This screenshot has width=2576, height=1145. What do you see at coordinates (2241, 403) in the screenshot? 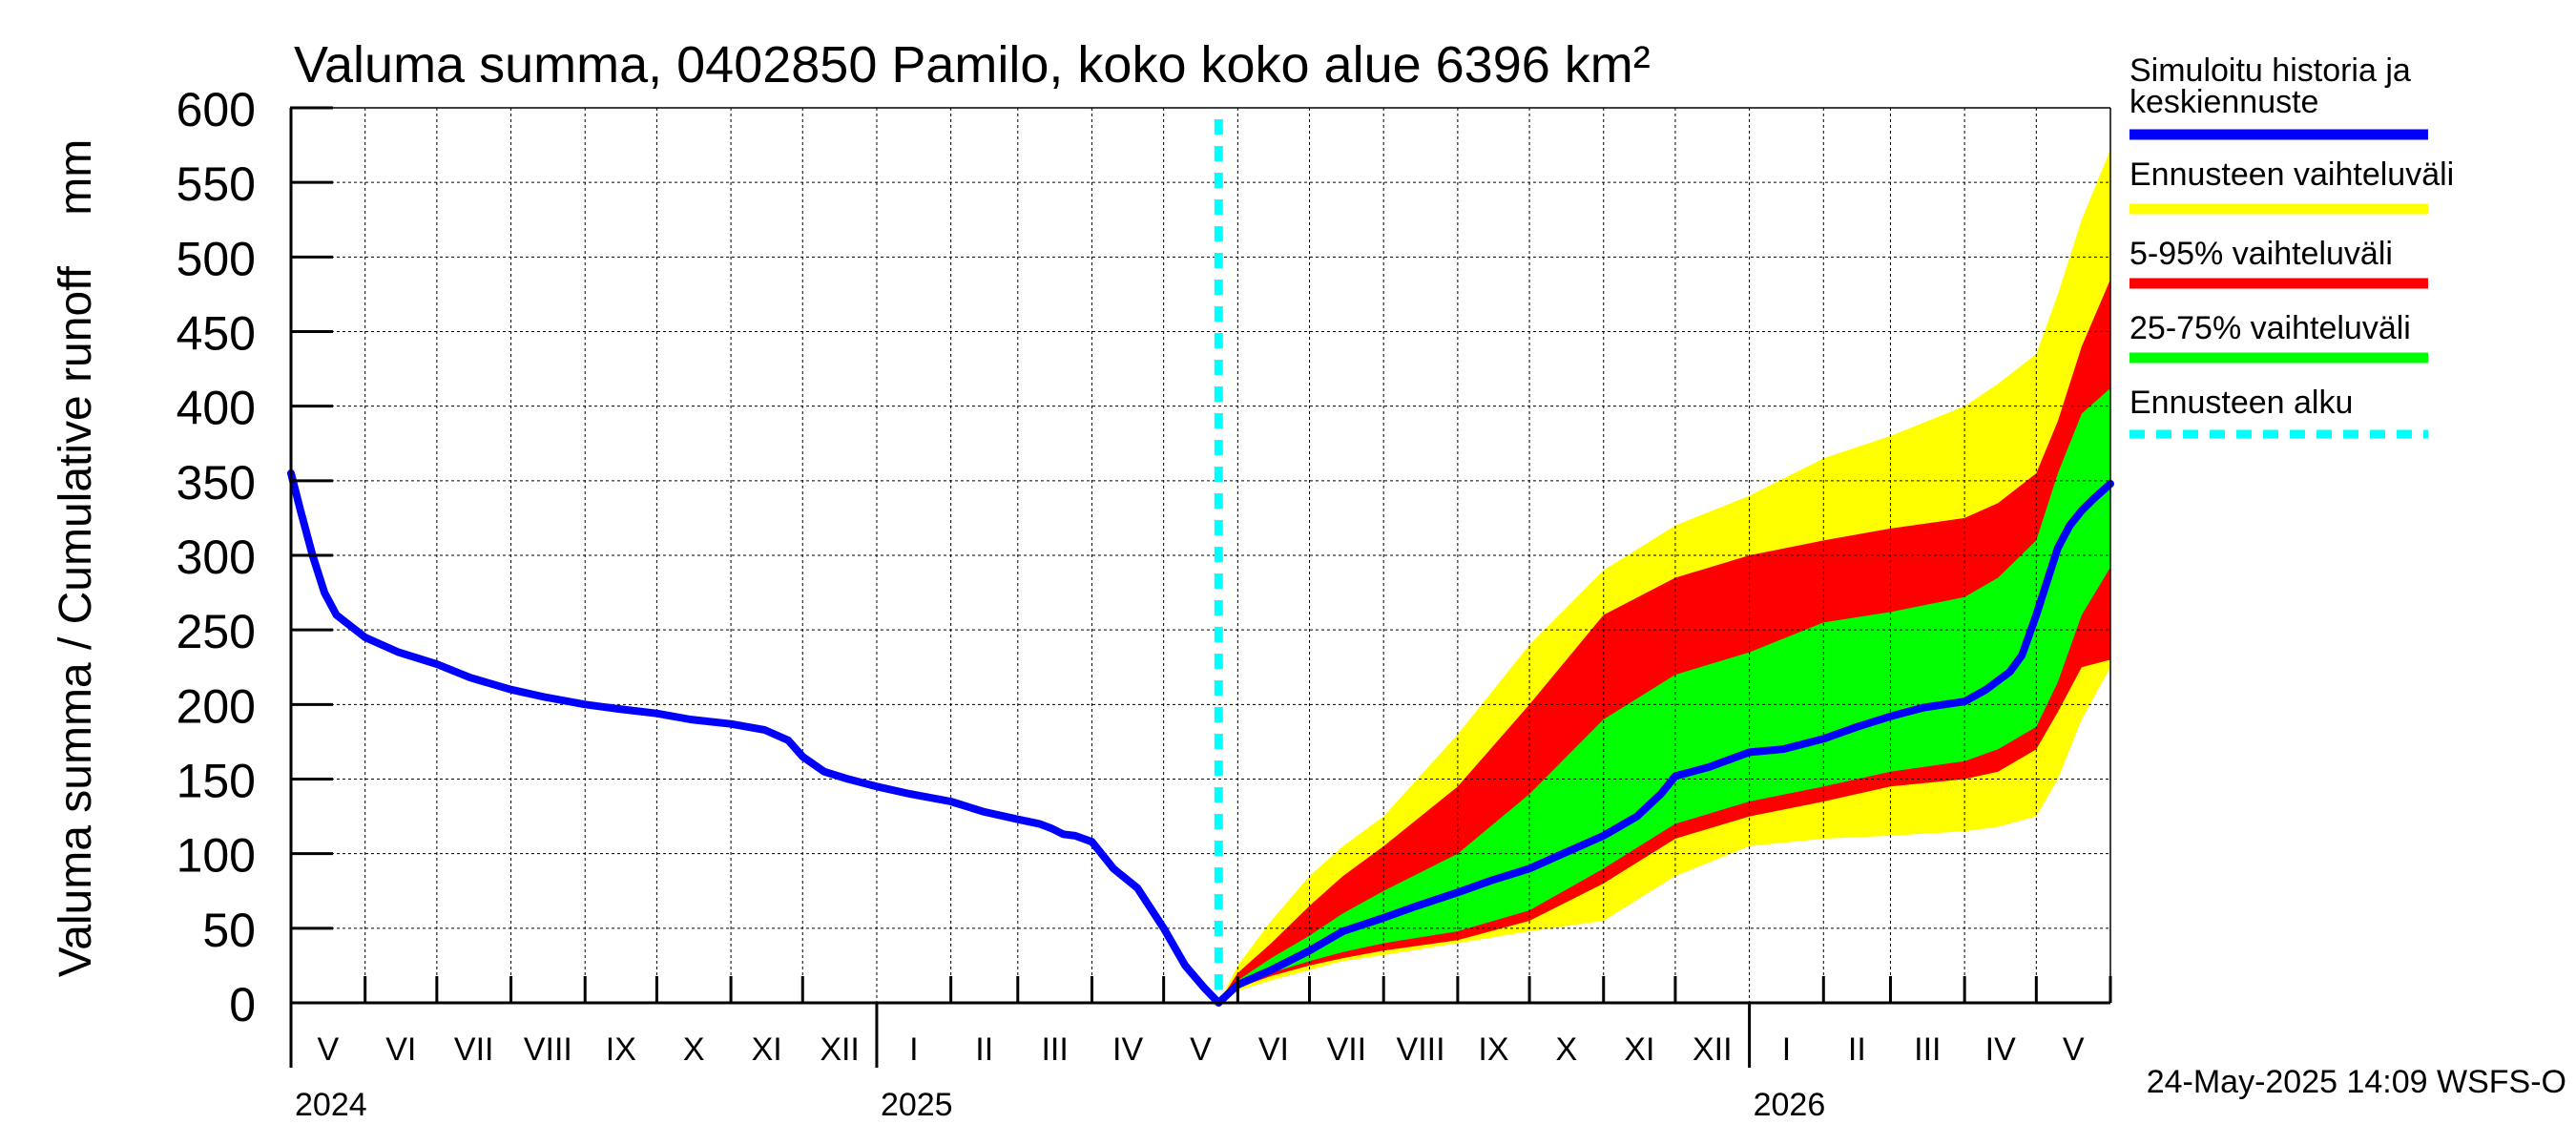
I see `legend-label-forecast-start: Ennusteen alku` at bounding box center [2241, 403].